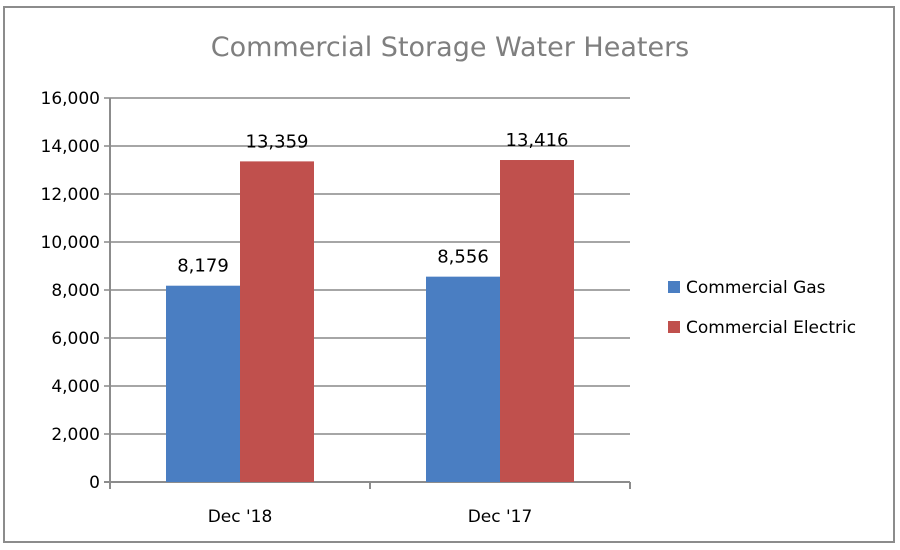  I want to click on y-tick-label: 14,000, so click(70, 147).